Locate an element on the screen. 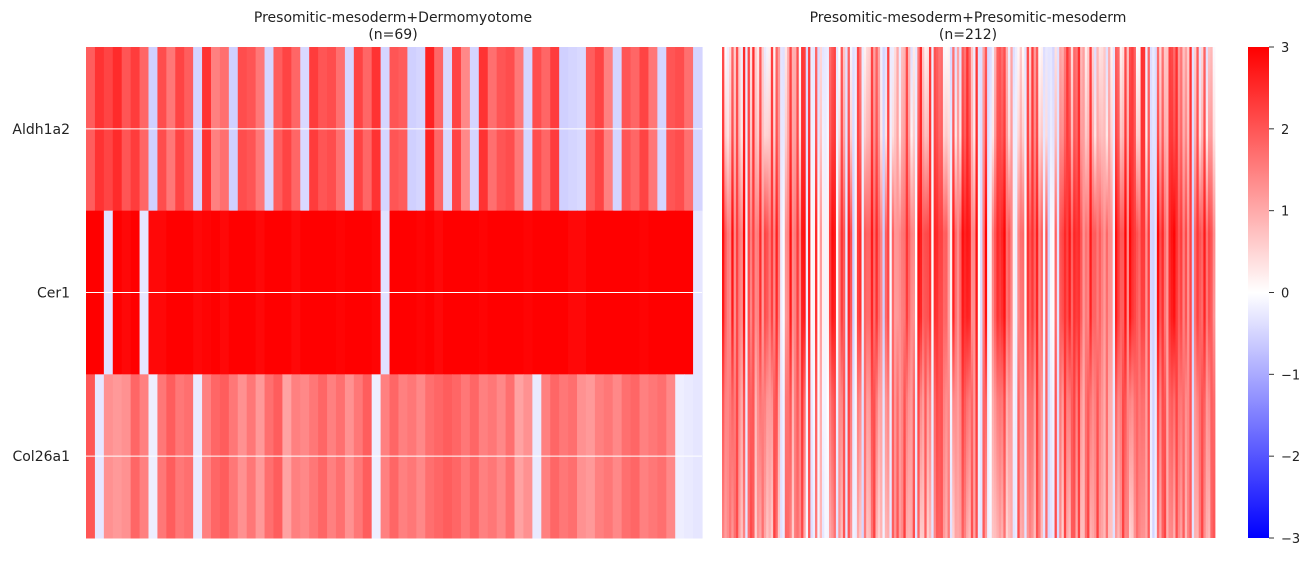 Image resolution: width=1310 pixels, height=561 pixels. colorbar: 3 2 1 0 −1 −2 −3 is located at coordinates (1274, 294).